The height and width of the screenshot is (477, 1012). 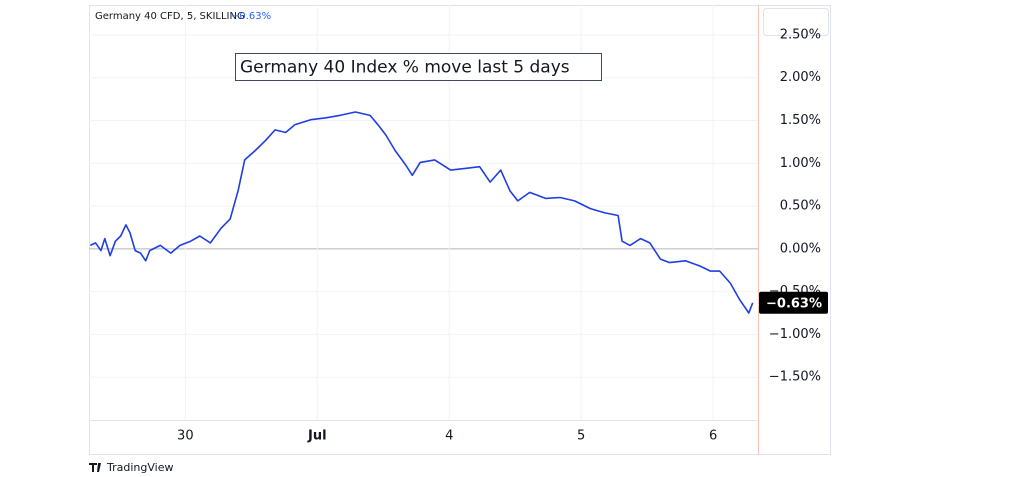 What do you see at coordinates (95, 467) in the screenshot?
I see `brand-logo` at bounding box center [95, 467].